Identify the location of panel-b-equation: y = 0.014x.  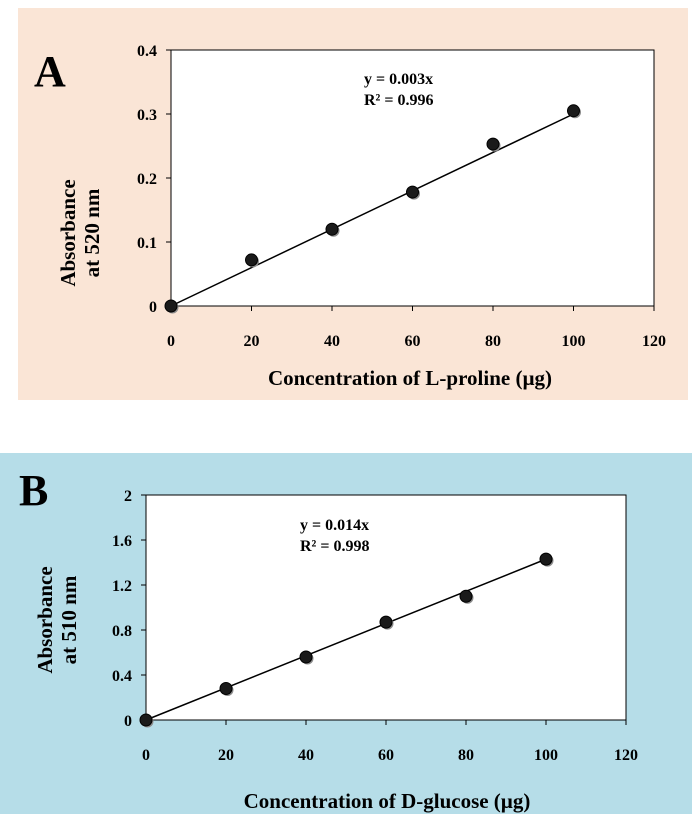
(334, 525).